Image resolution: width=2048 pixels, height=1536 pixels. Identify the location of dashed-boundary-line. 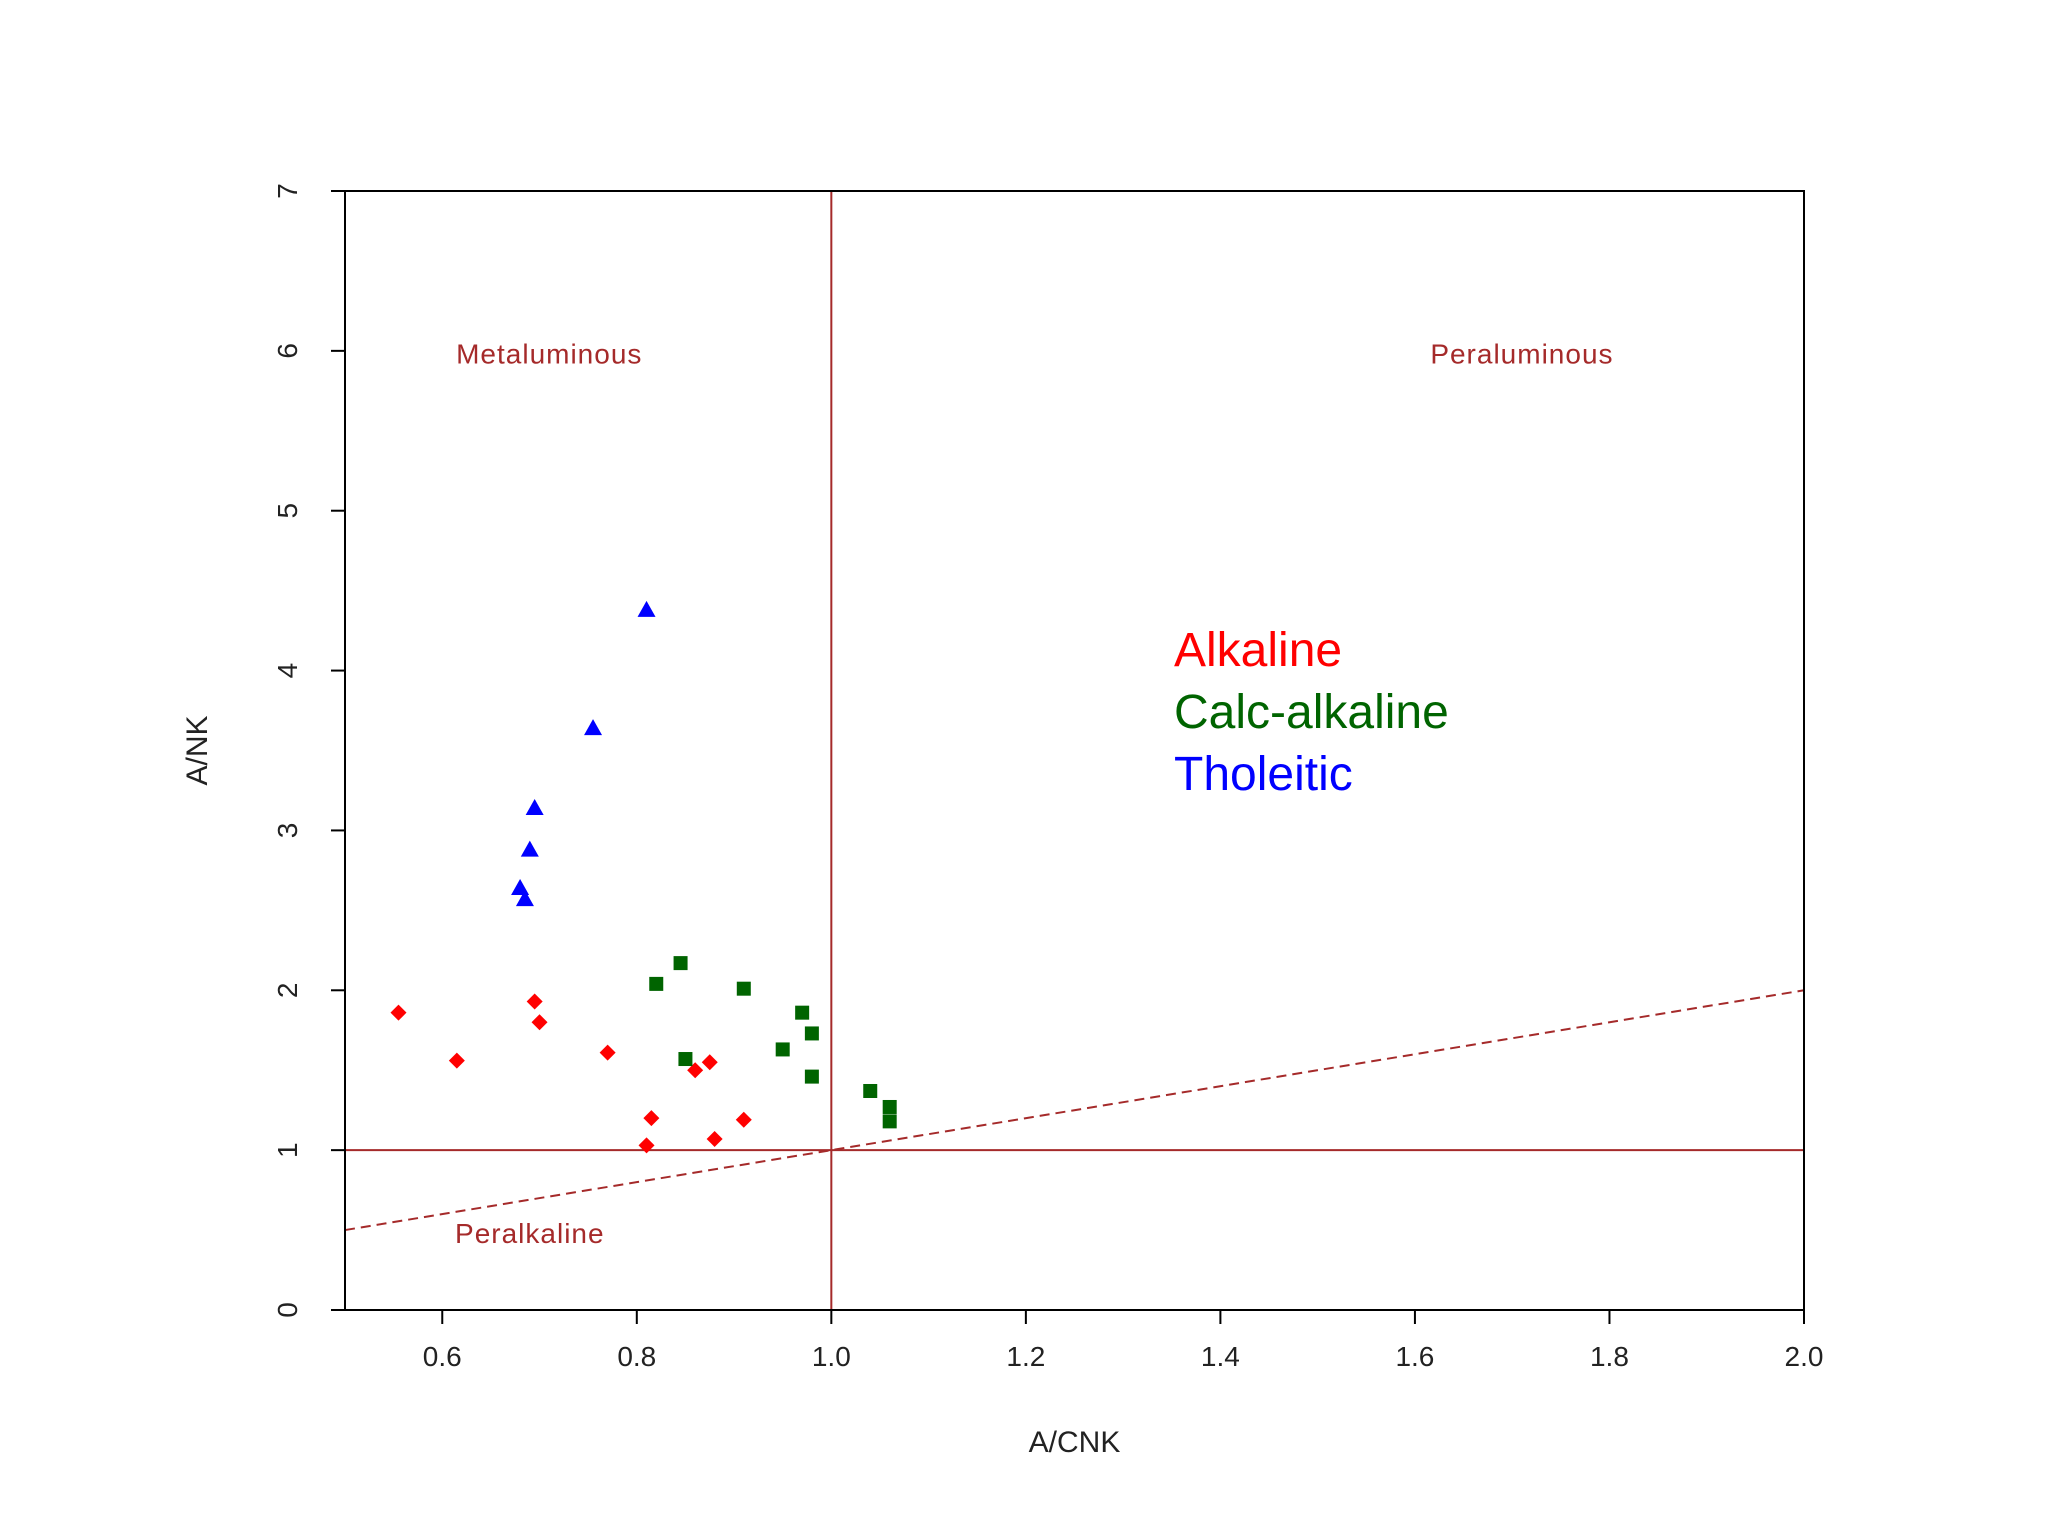
(1074, 1110).